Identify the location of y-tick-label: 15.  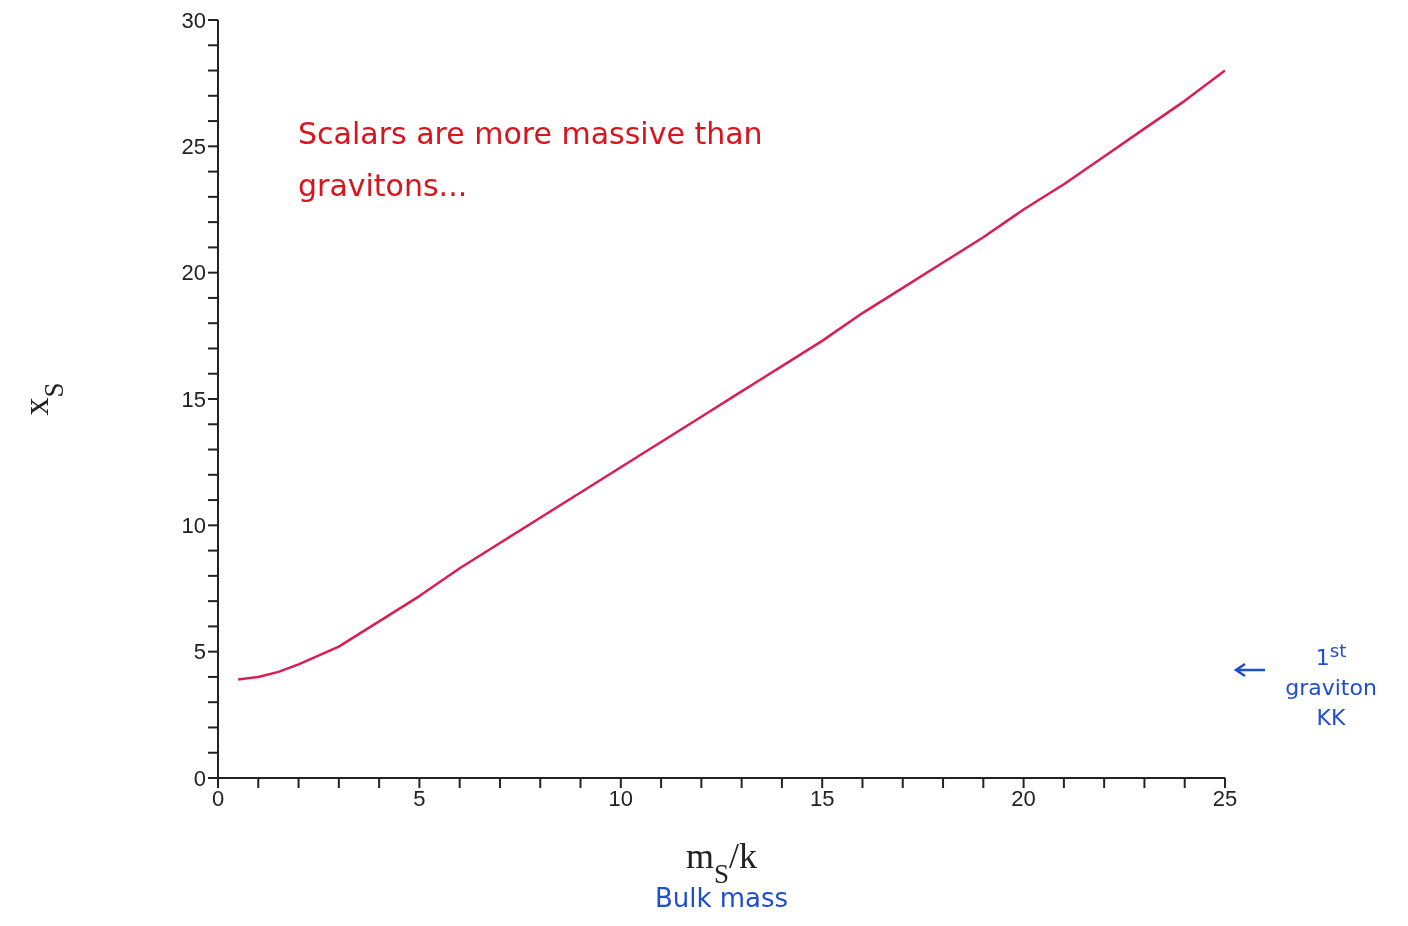
(193, 399).